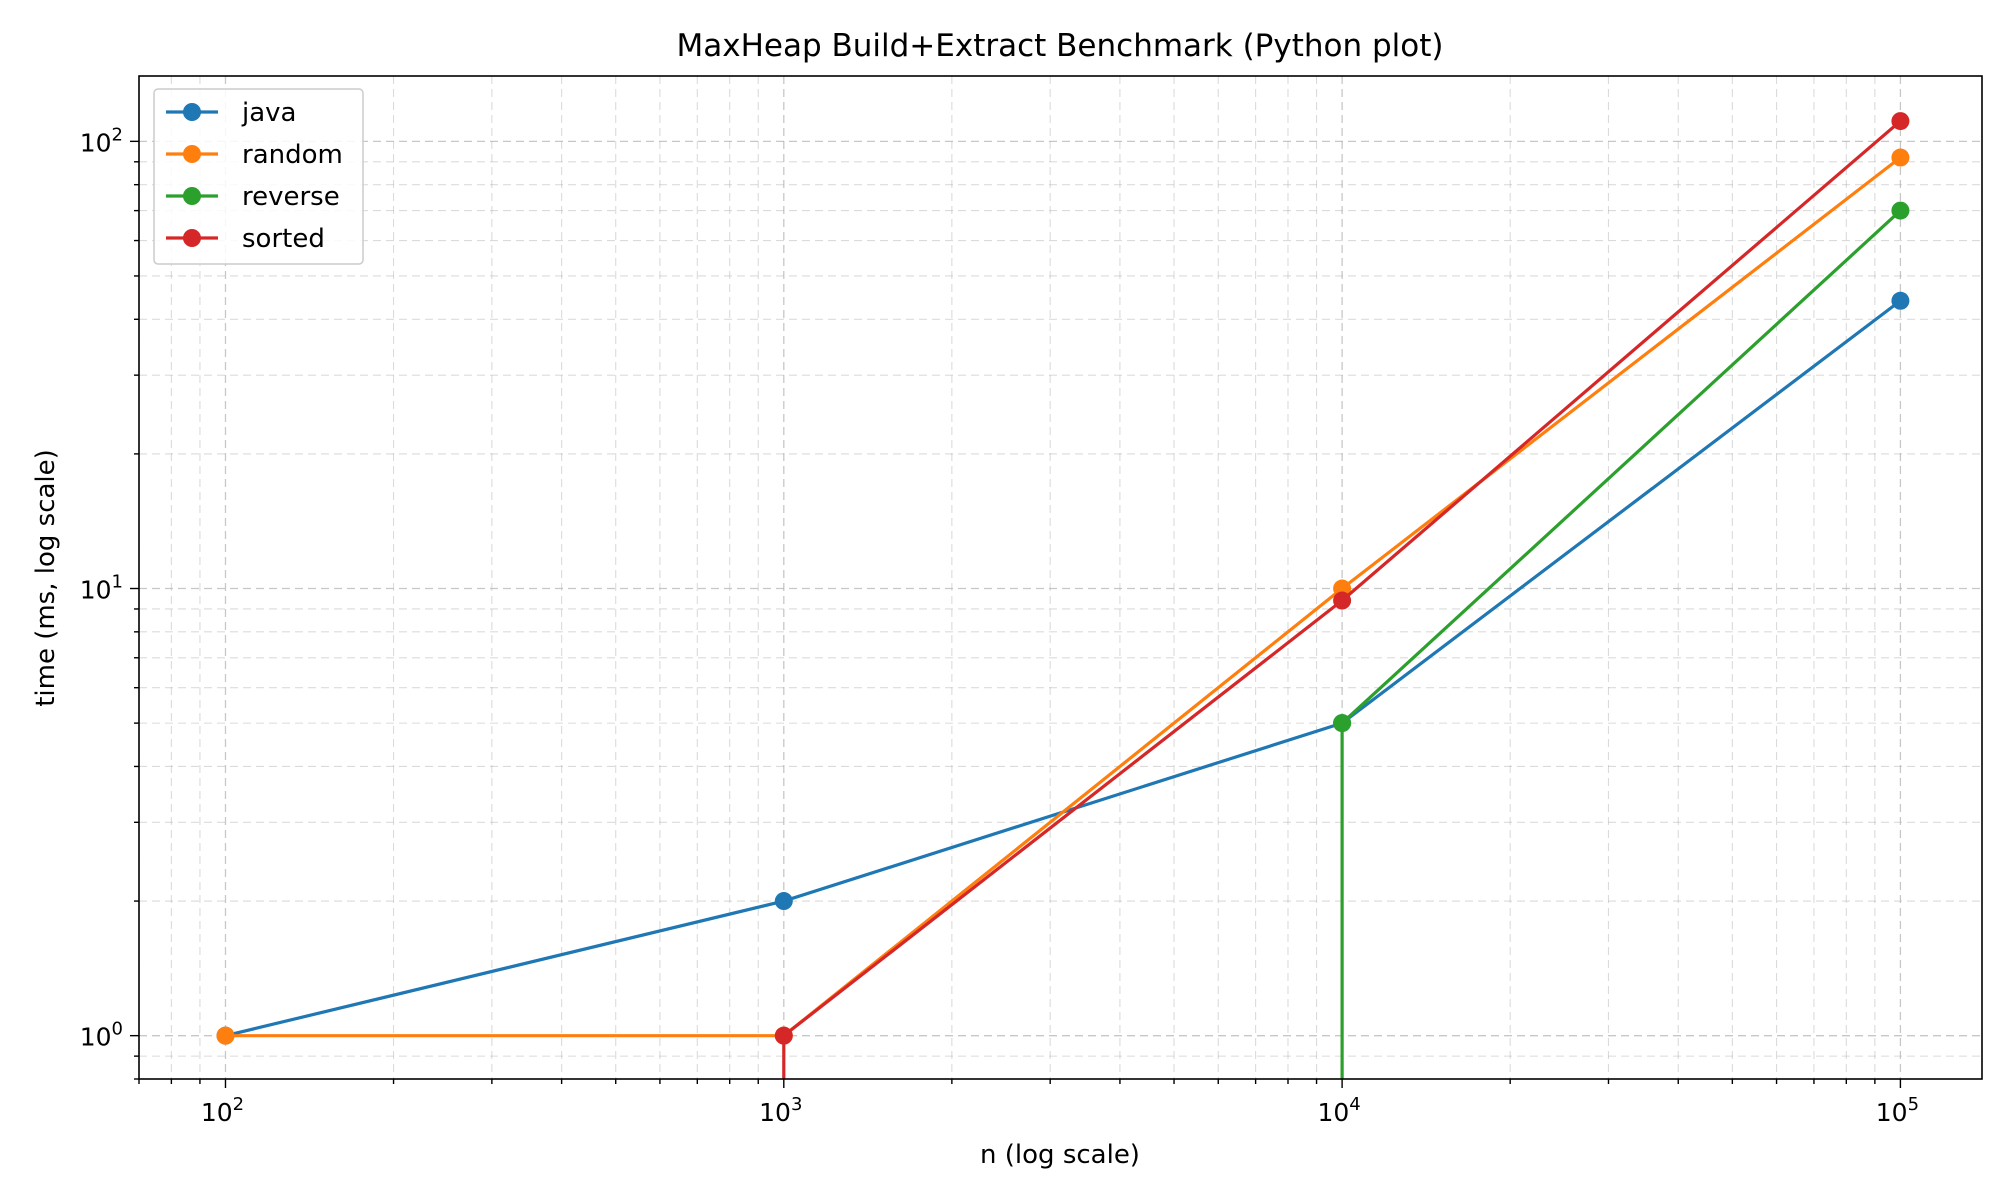 The image size is (2000, 1200). Describe the element at coordinates (268, 113) in the screenshot. I see `legend-label: java` at that location.